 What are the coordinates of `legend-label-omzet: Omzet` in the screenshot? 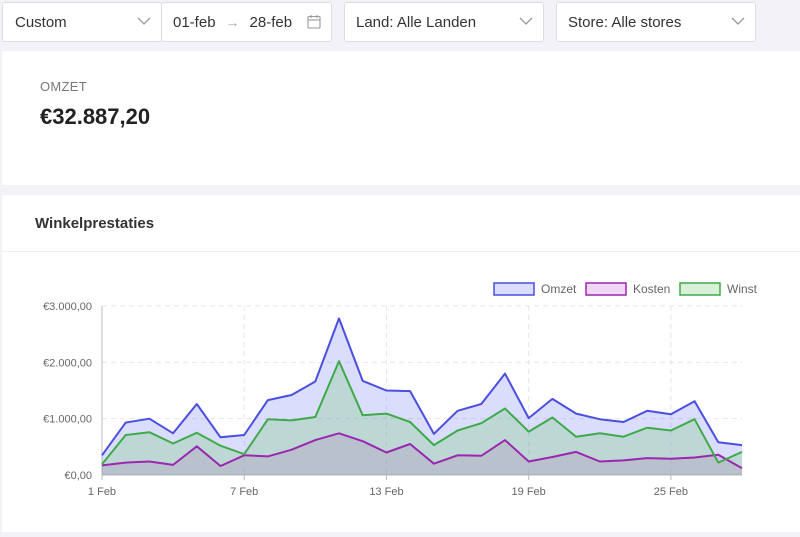 It's located at (559, 289).